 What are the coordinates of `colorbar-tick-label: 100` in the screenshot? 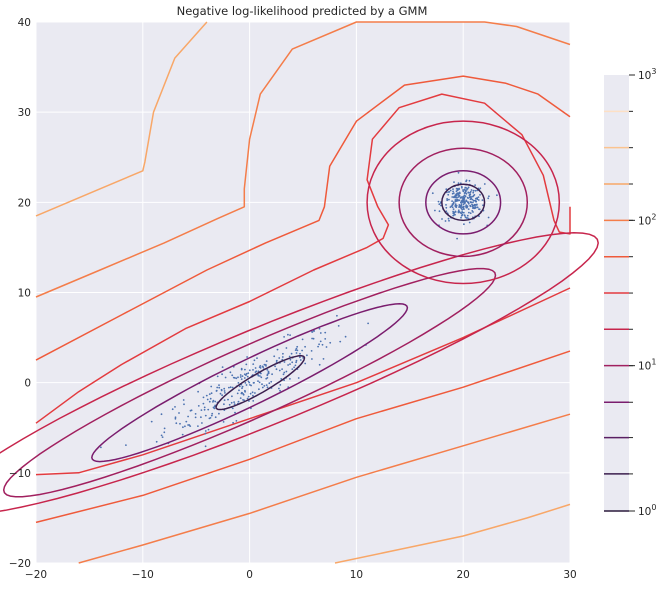 It's located at (647, 510).